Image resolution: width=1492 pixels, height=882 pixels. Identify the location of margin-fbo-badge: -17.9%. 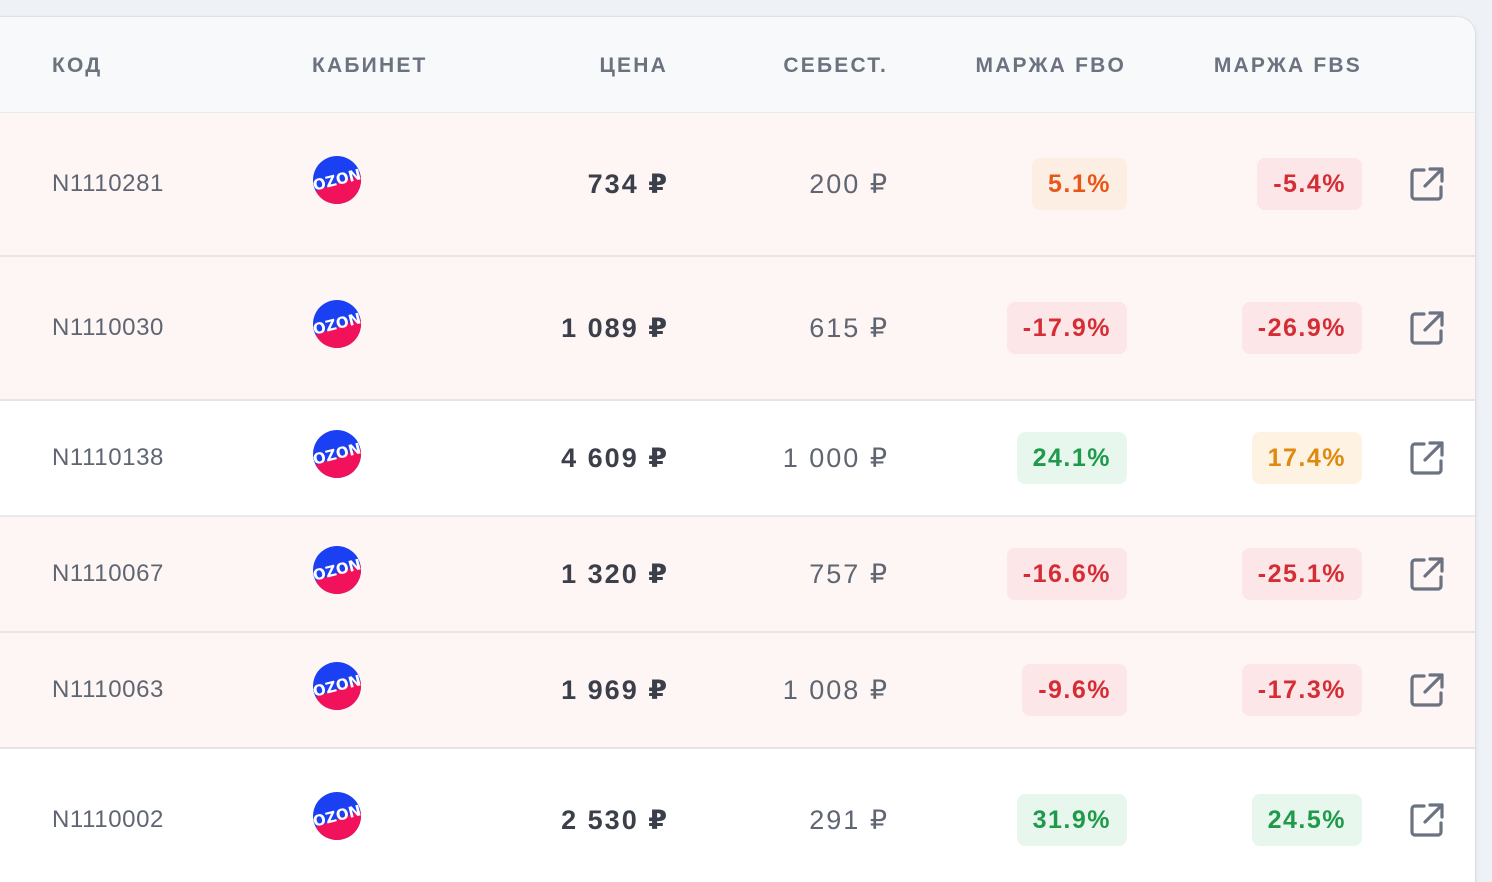
(1066, 328).